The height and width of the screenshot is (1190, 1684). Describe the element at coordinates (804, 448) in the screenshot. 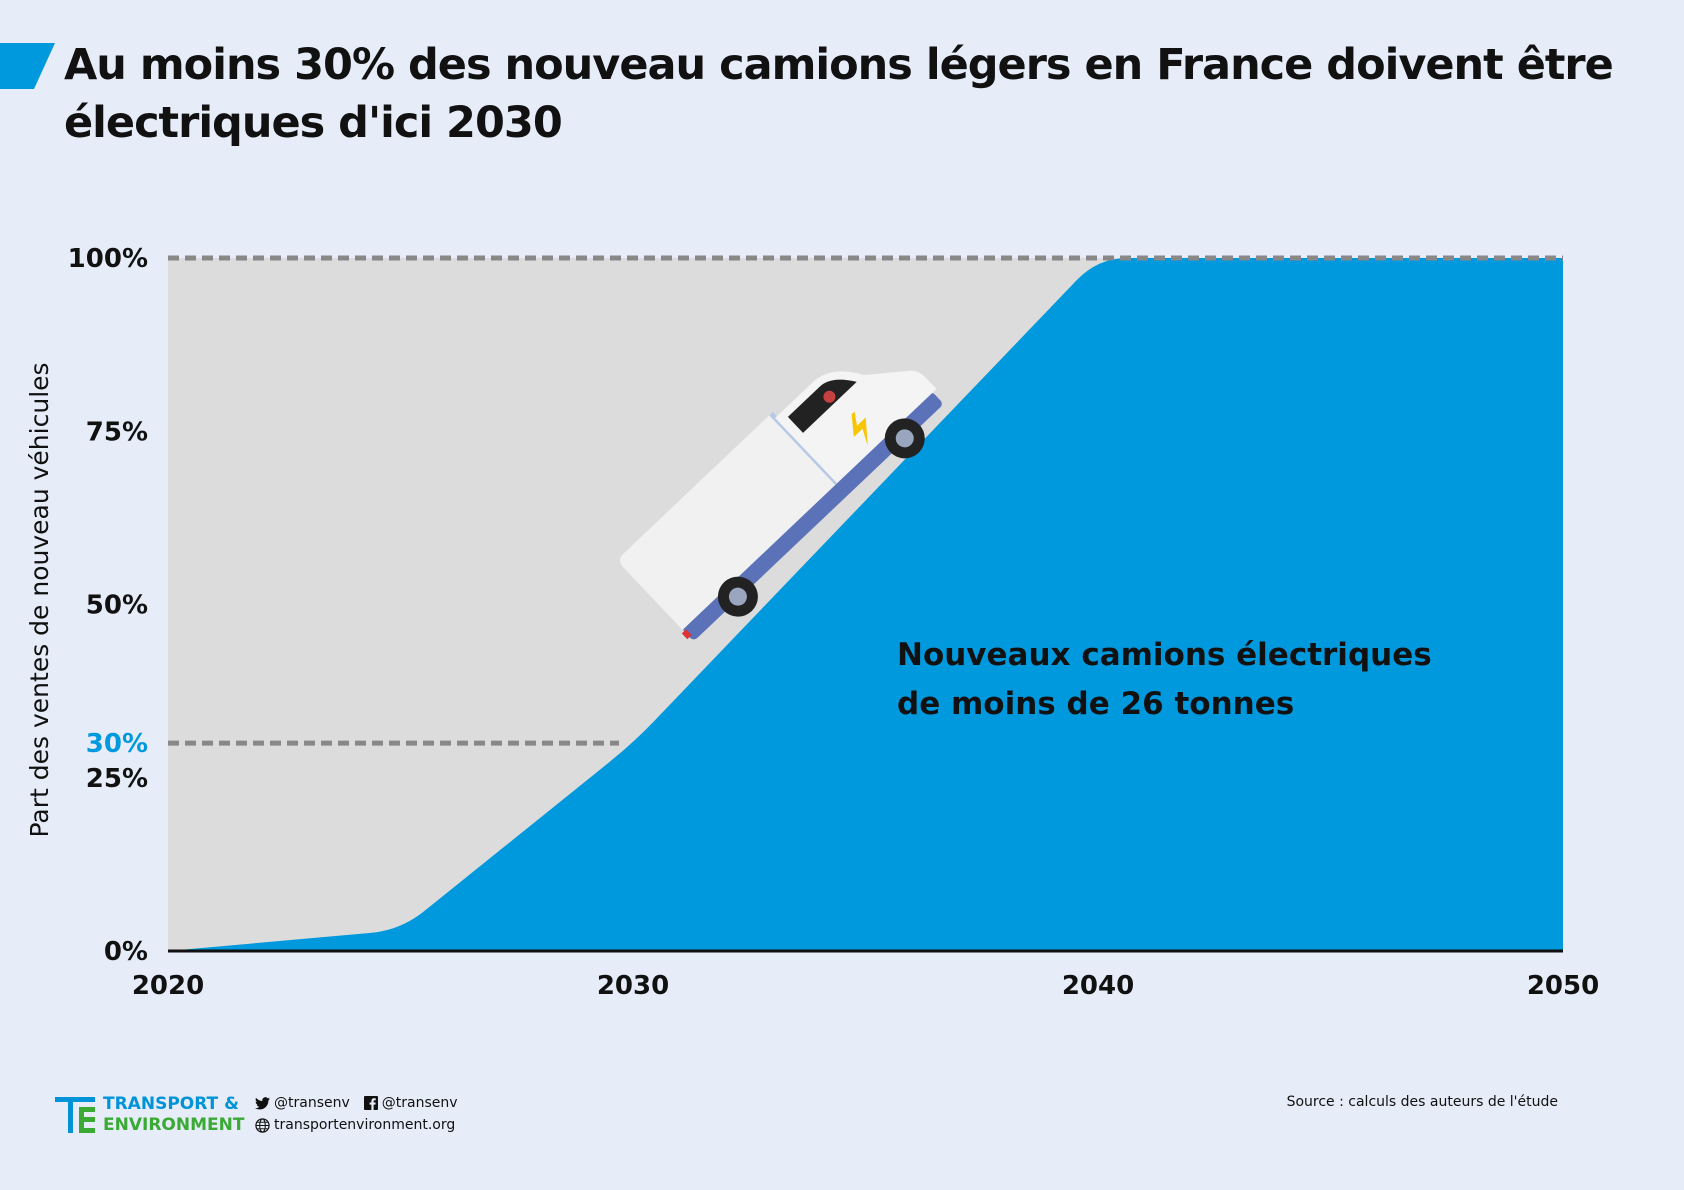

I see `van-door-seam` at that location.